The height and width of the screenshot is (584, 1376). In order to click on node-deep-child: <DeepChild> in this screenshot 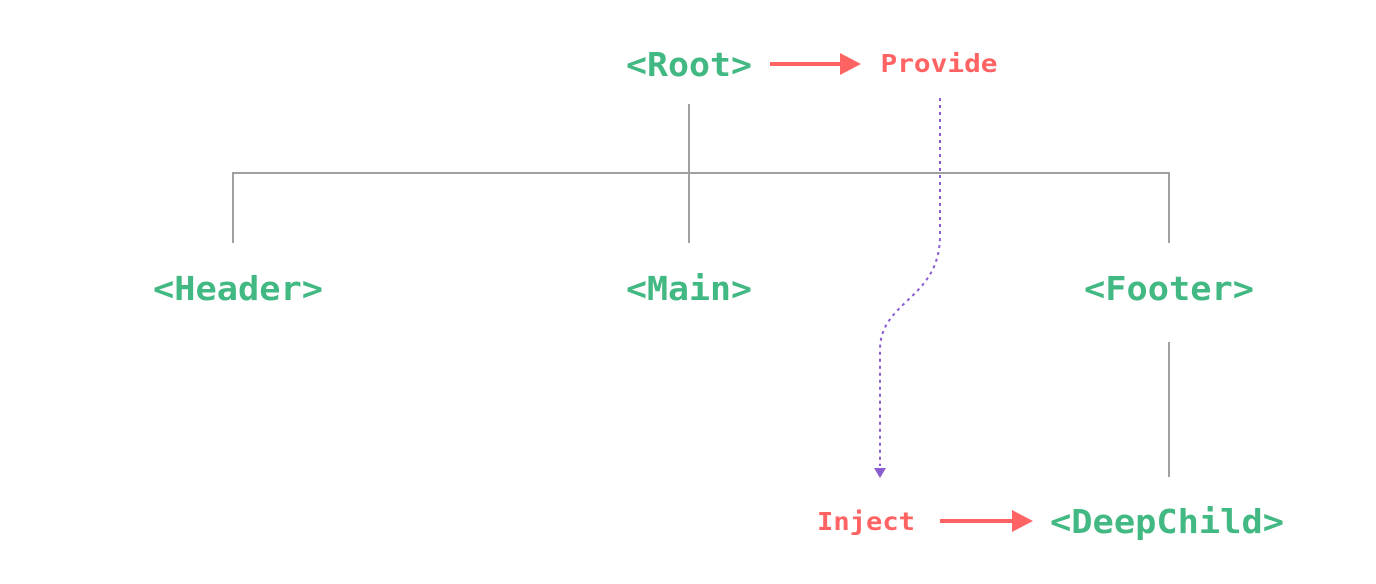, I will do `click(1167, 521)`.